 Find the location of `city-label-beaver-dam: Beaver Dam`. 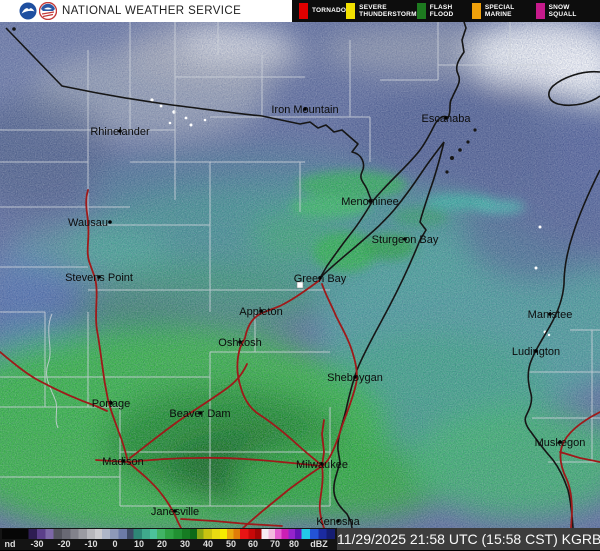

city-label-beaver-dam: Beaver Dam is located at coordinates (199, 414).